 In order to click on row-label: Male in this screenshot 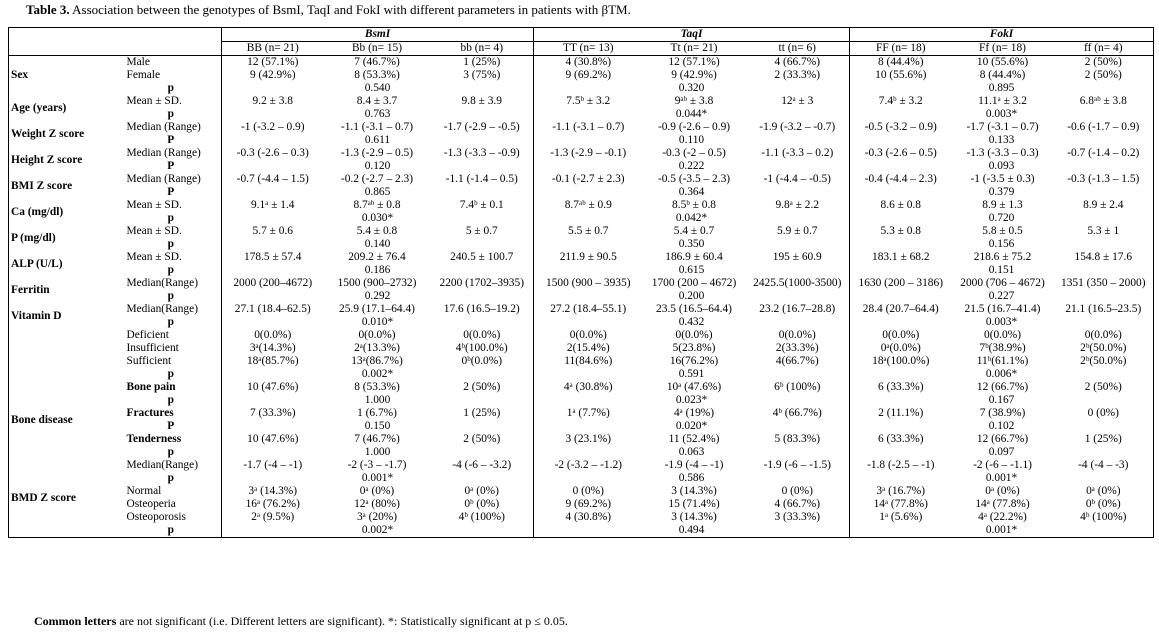, I will do `click(138, 62)`.